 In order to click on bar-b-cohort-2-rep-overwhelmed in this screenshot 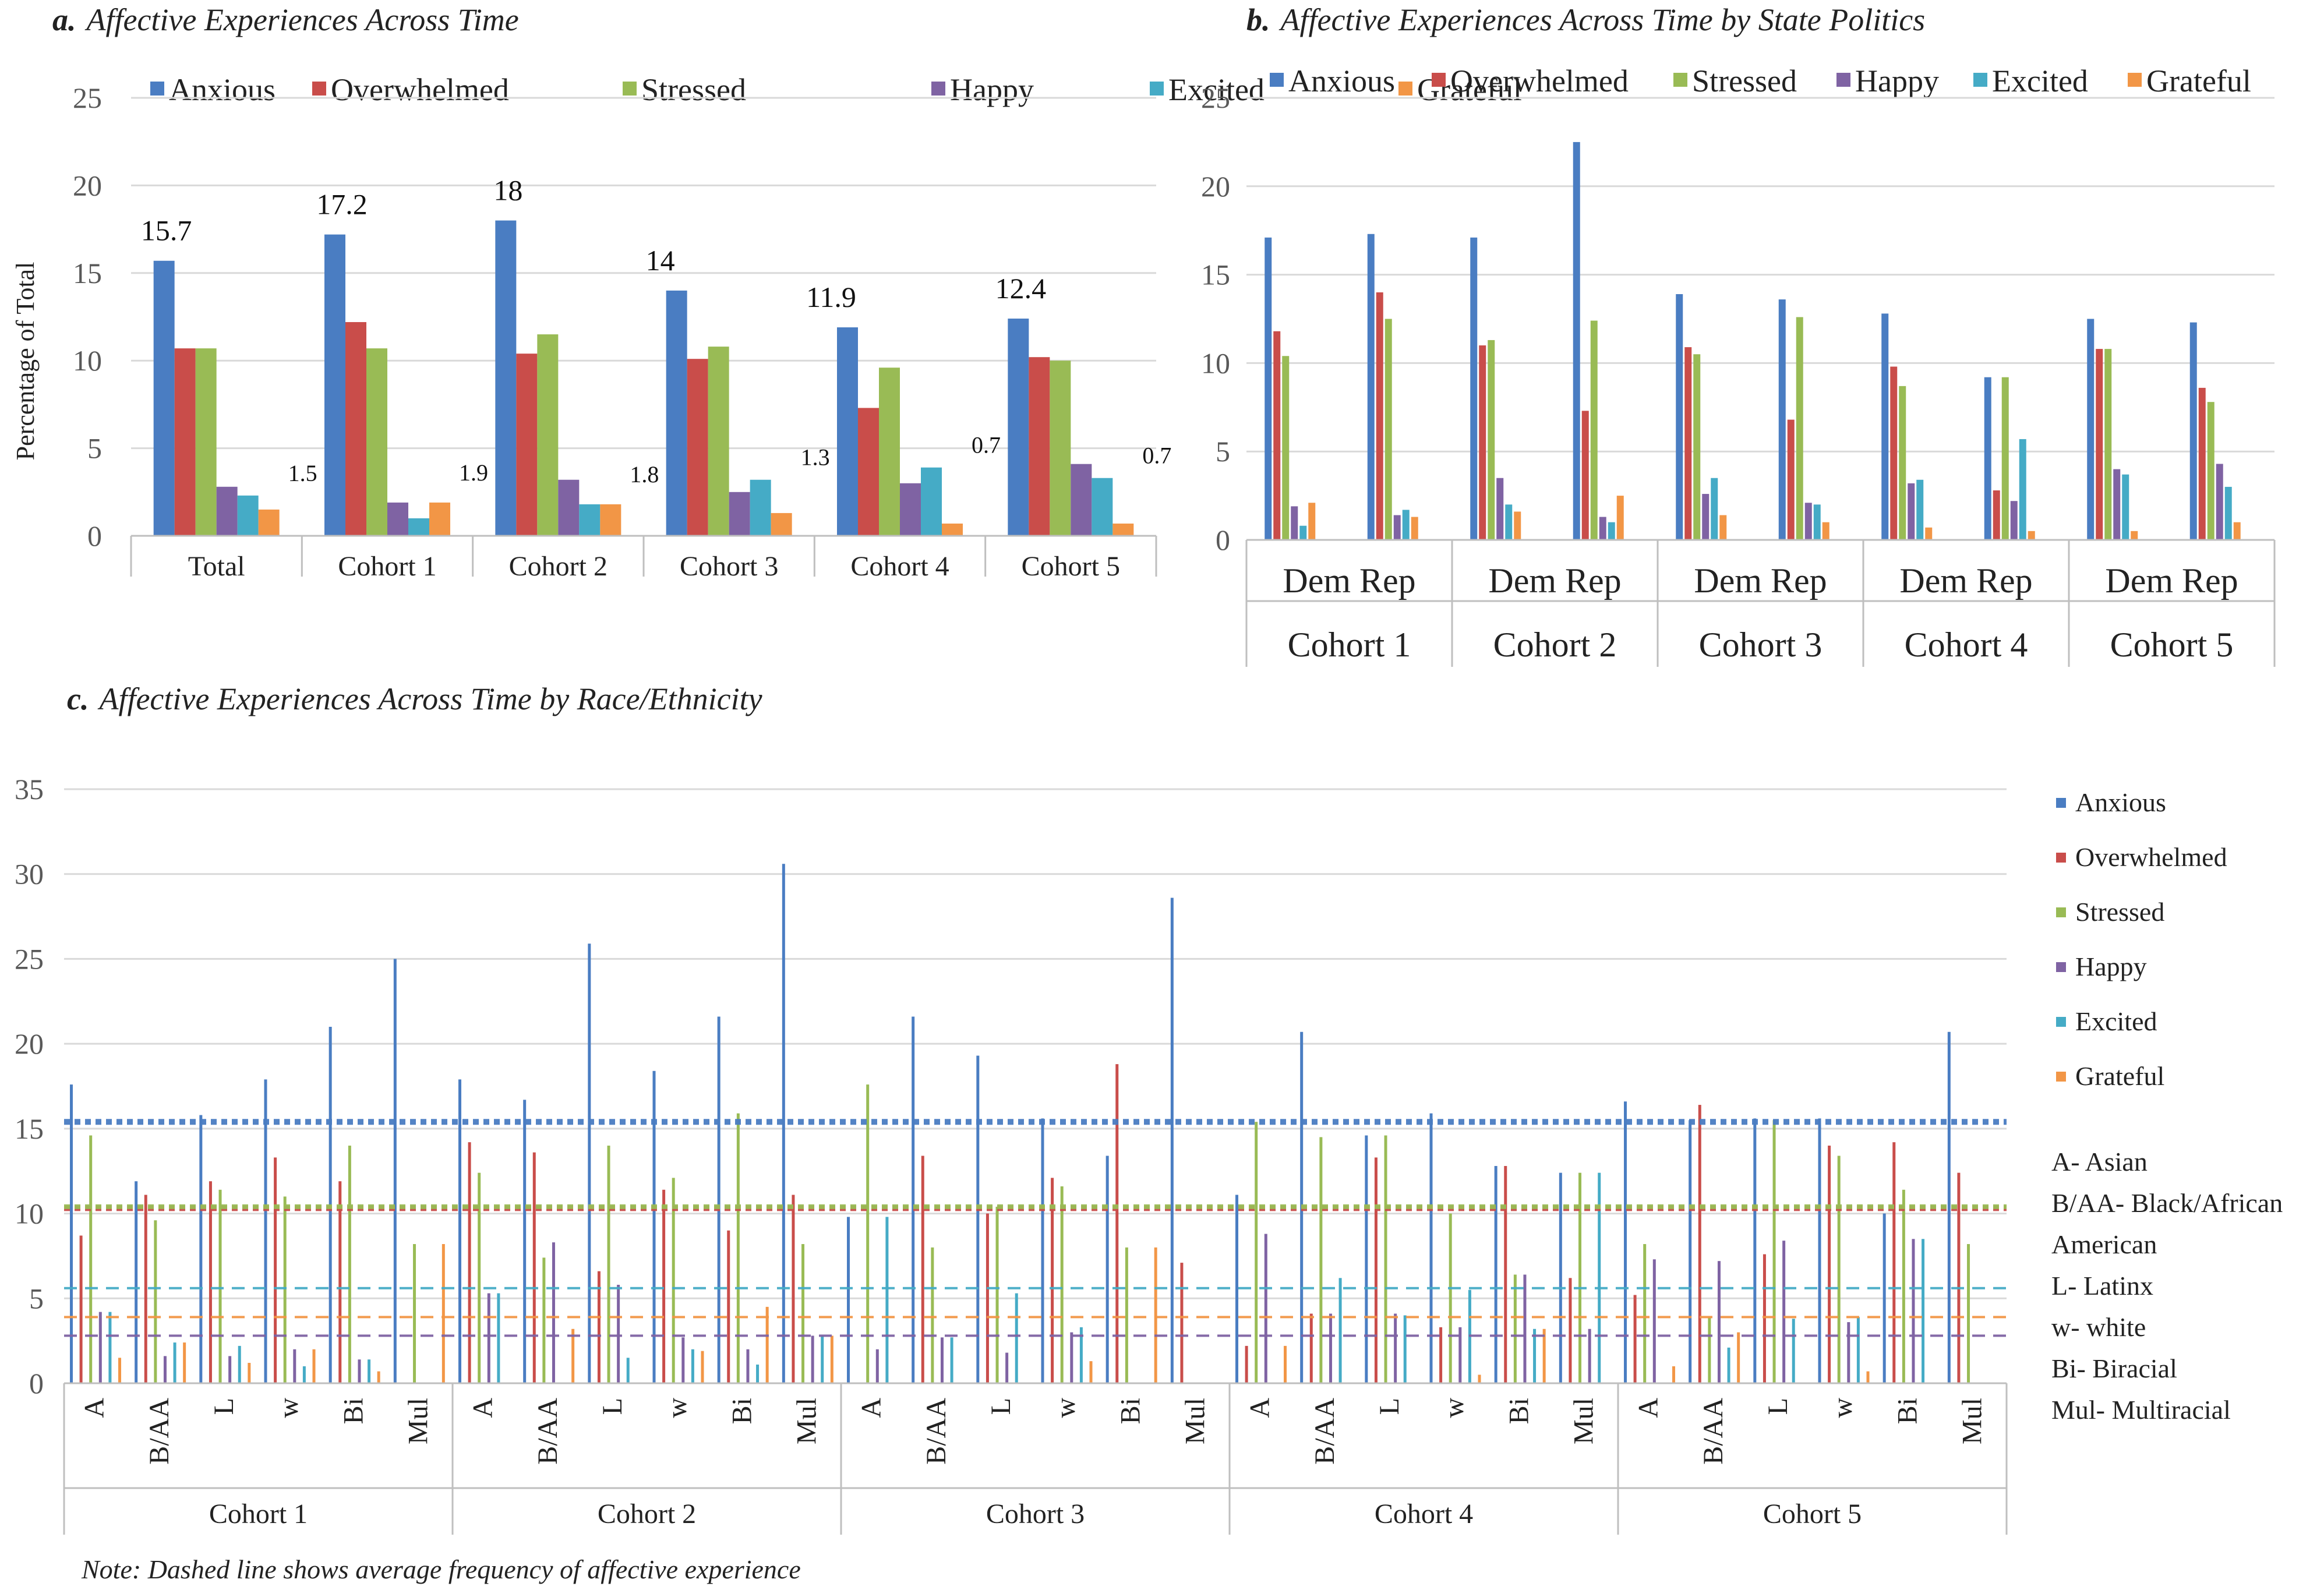, I will do `click(1585, 475)`.